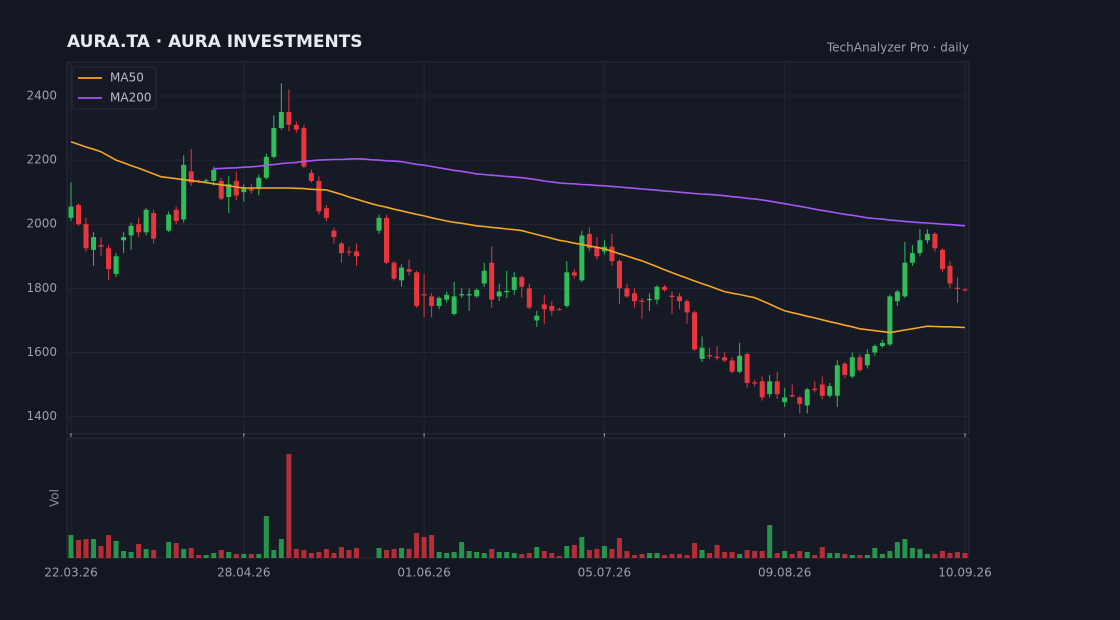 The image size is (1120, 620). I want to click on legend: MA50 MA200, so click(114, 88).